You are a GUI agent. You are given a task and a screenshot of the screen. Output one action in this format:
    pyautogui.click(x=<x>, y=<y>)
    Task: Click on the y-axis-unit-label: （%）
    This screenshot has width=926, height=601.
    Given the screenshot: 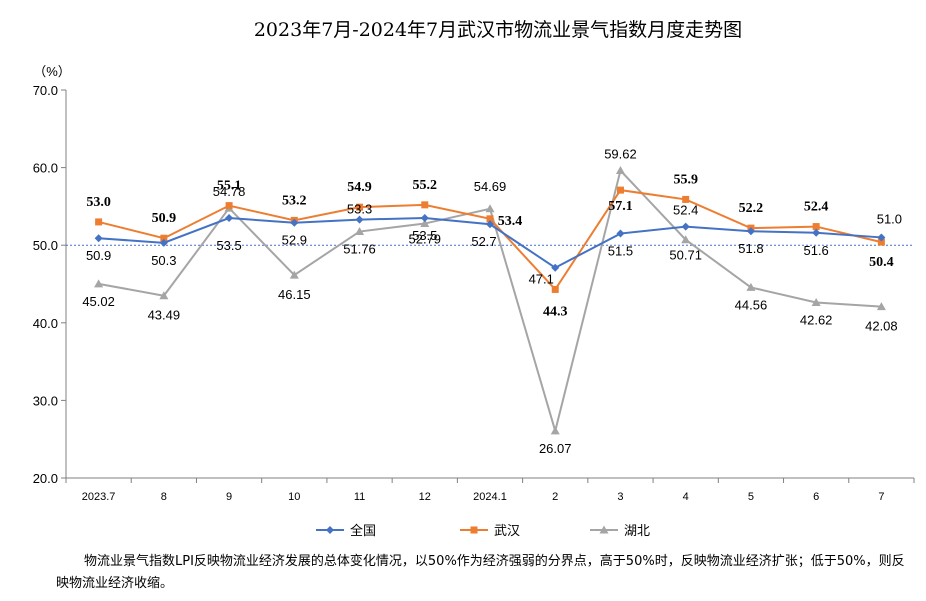 What is the action you would take?
    pyautogui.click(x=52, y=71)
    